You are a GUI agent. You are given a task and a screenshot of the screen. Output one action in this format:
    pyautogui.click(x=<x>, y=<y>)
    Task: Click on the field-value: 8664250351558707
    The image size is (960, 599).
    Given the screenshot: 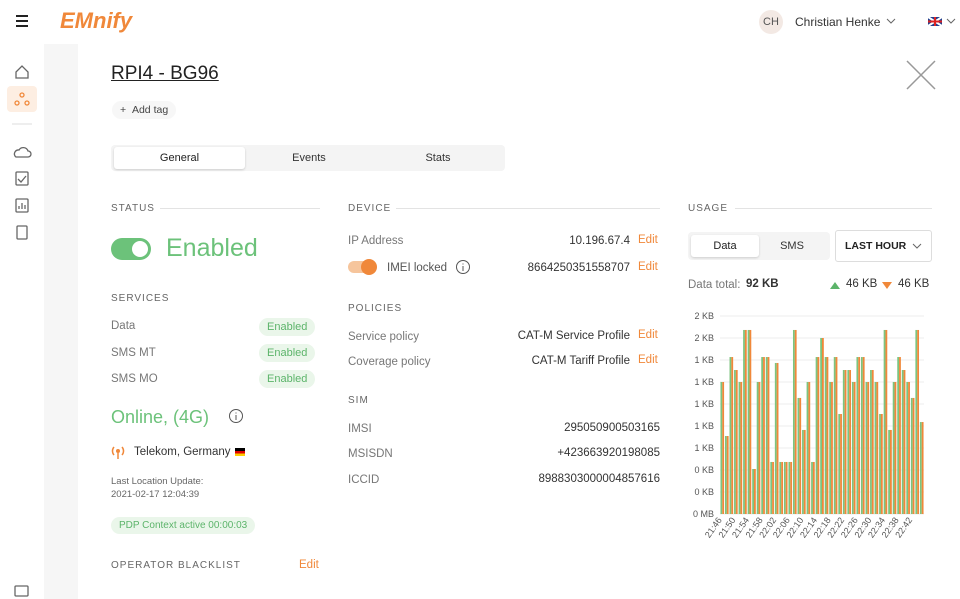 What is the action you would take?
    pyautogui.click(x=578, y=268)
    